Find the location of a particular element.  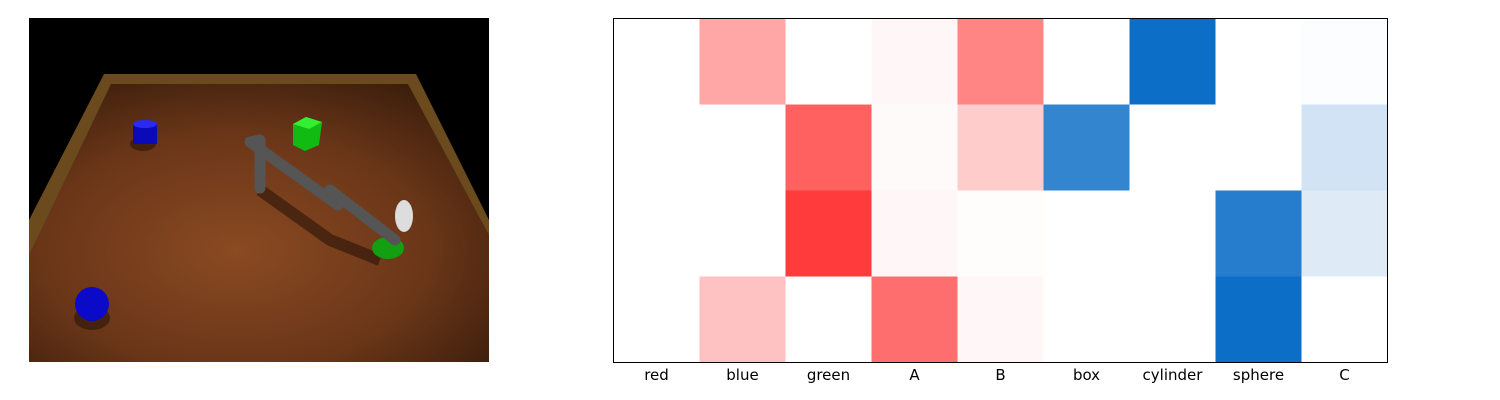

x-tick-label: green is located at coordinates (828, 375).